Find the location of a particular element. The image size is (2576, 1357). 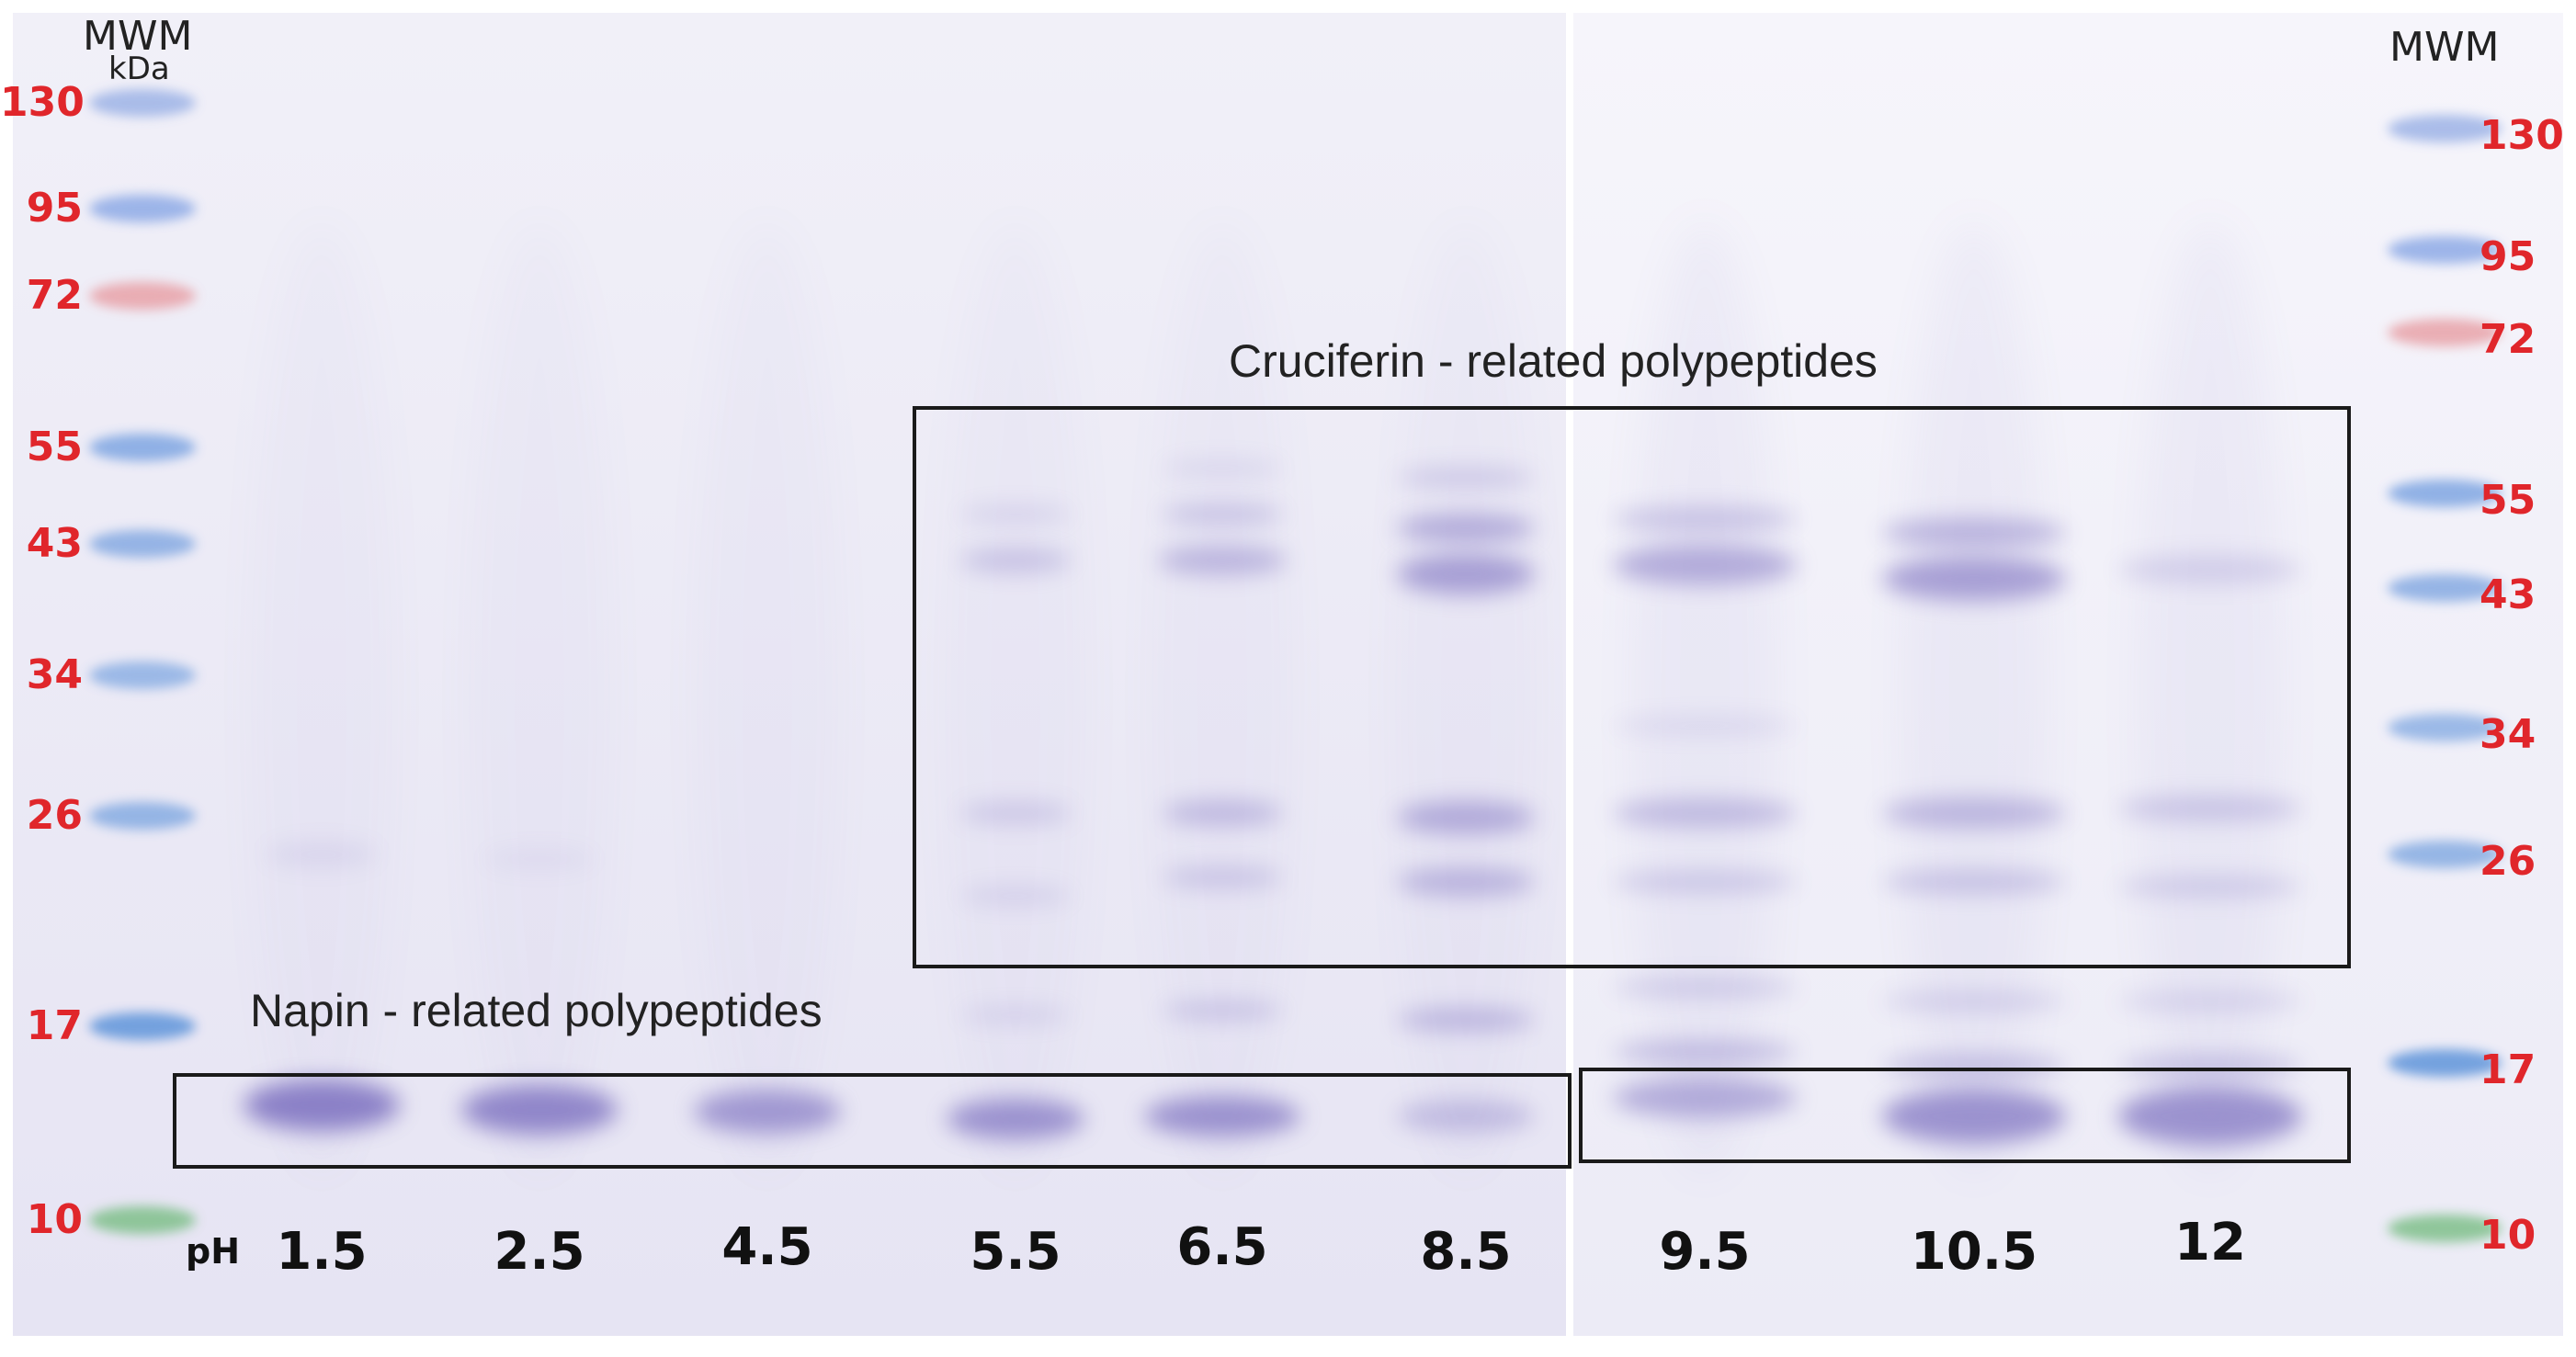

mwm-right-label-130: 130 is located at coordinates (2522, 136).